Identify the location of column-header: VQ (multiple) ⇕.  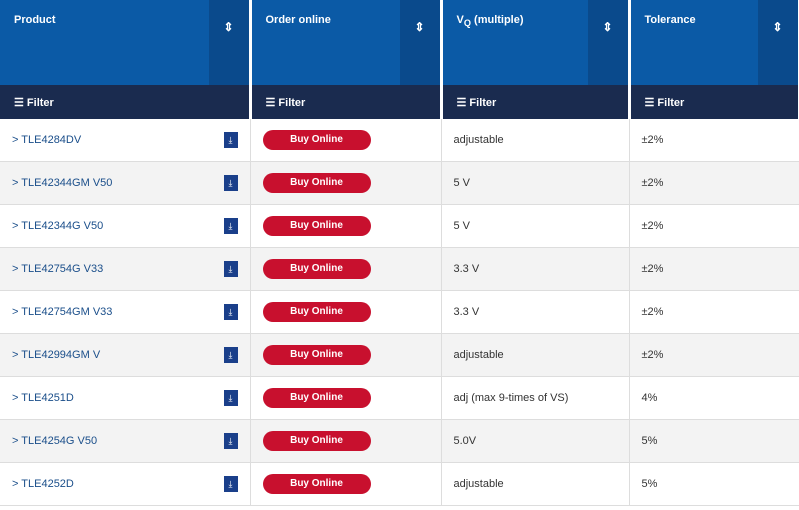
(536, 42).